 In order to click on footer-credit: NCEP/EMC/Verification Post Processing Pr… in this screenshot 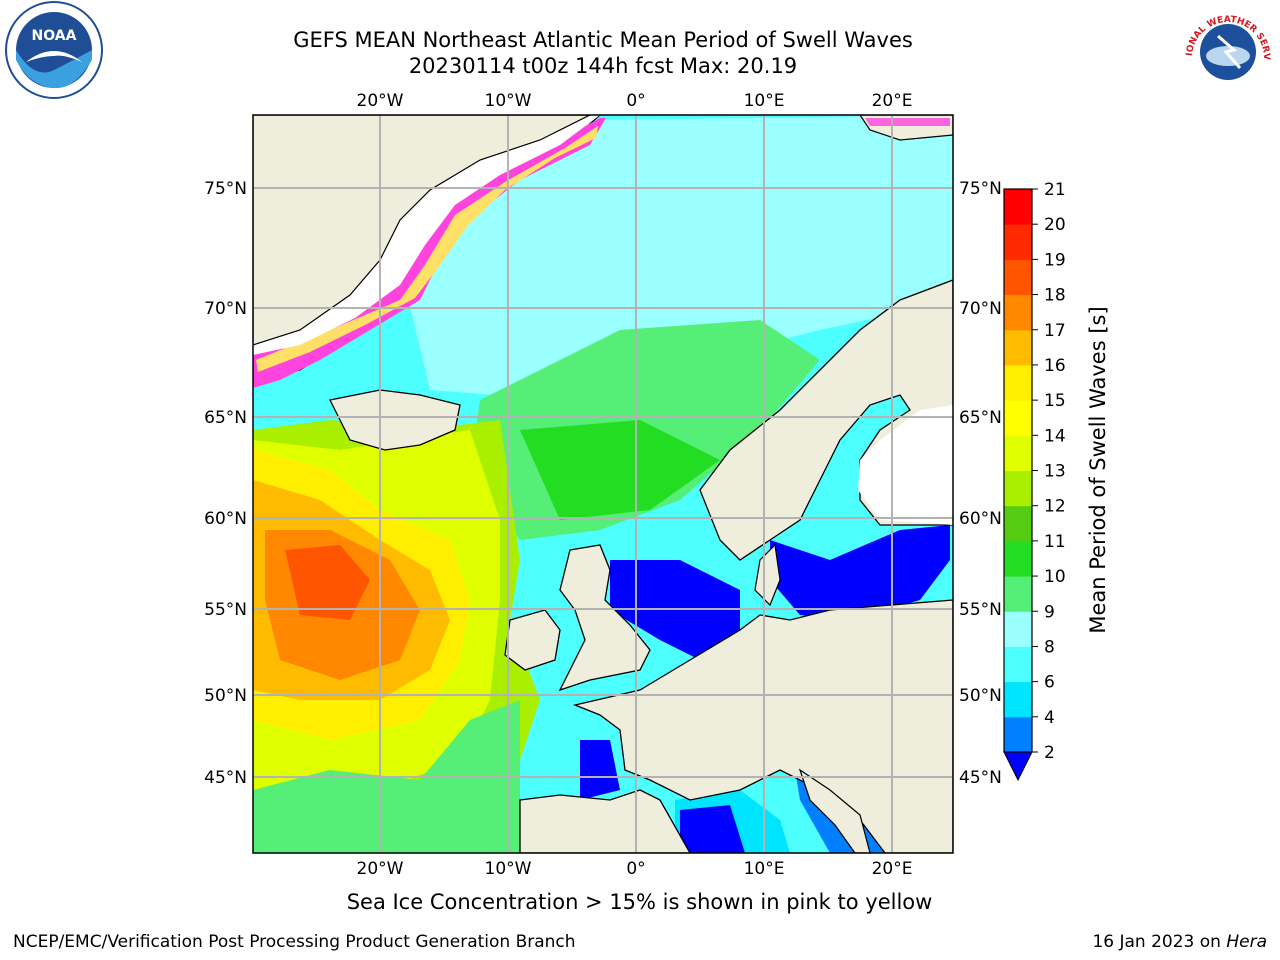, I will do `click(294, 942)`.